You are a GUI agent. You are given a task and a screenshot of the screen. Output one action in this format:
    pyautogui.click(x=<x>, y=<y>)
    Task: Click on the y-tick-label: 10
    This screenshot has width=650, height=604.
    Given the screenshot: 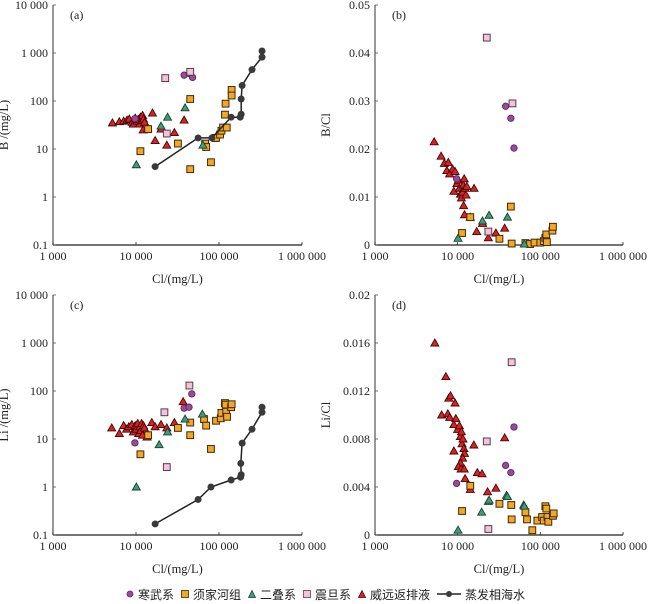 What is the action you would take?
    pyautogui.click(x=42, y=149)
    